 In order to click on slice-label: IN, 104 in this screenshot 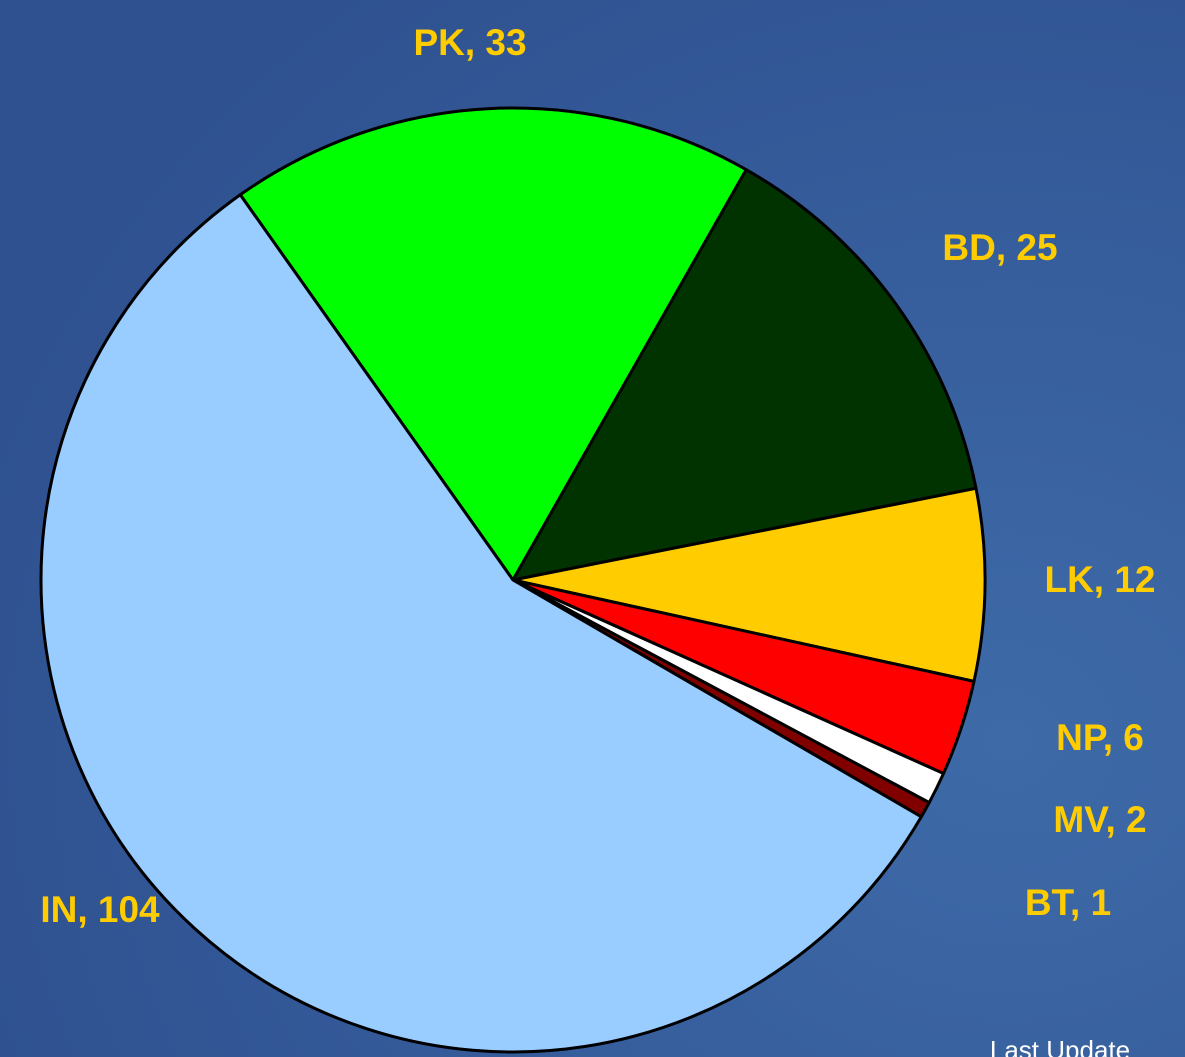, I will do `click(100, 909)`.